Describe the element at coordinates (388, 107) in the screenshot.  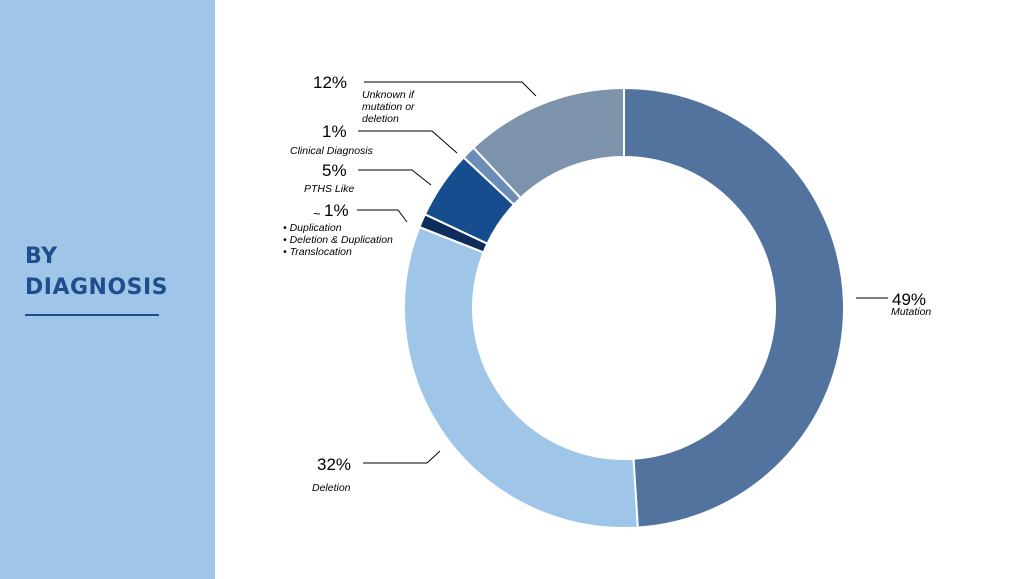
I see `unknown-name-line-2: mutation or` at that location.